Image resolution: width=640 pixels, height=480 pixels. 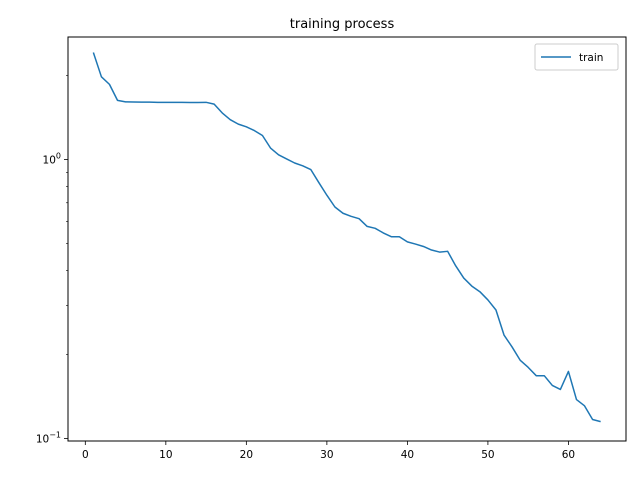 What do you see at coordinates (246, 455) in the screenshot?
I see `x-tick-label-20: 20` at bounding box center [246, 455].